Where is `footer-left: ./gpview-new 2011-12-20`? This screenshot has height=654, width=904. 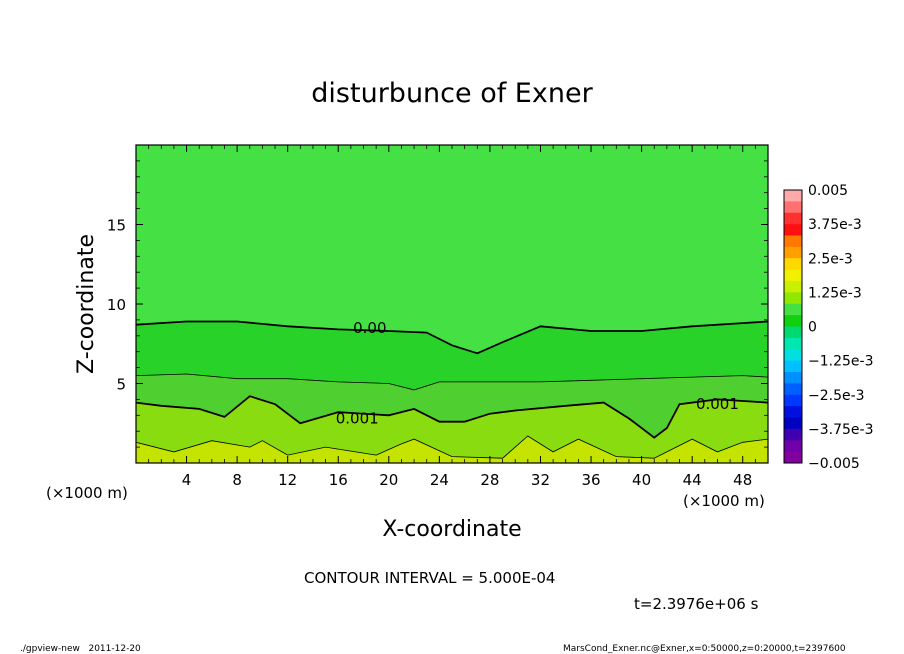 footer-left: ./gpview-new 2011-12-20 is located at coordinates (80, 649).